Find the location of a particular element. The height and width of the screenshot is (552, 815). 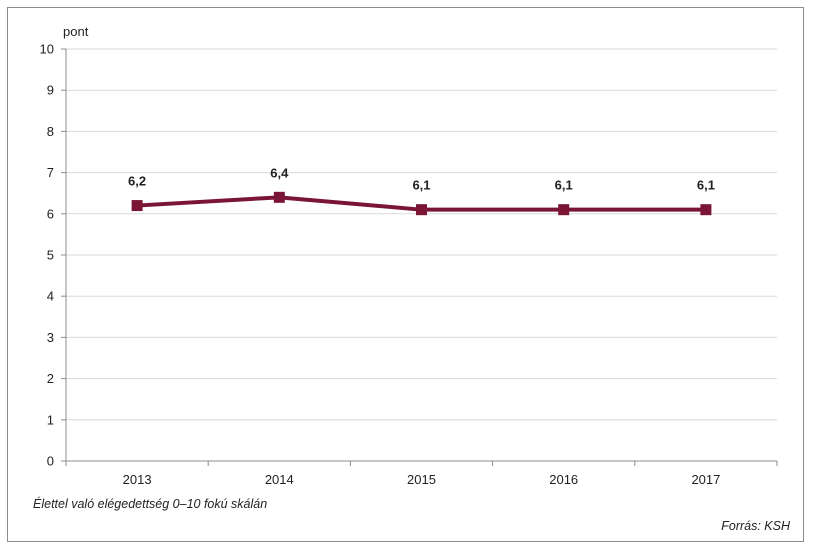

y-tick-label: 7 is located at coordinates (50, 172).